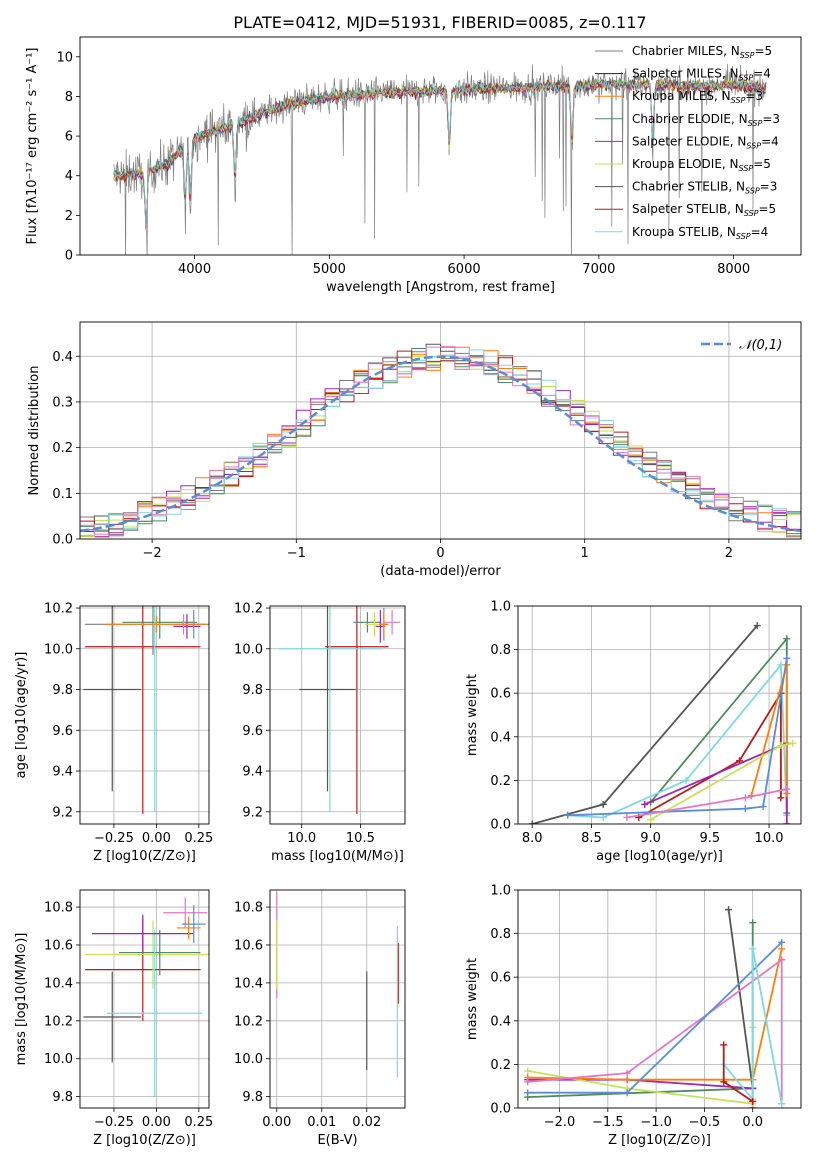 Image resolution: width=819 pixels, height=1170 pixels. What do you see at coordinates (591, 838) in the screenshot?
I see `x-tick-label: 8.5` at bounding box center [591, 838].